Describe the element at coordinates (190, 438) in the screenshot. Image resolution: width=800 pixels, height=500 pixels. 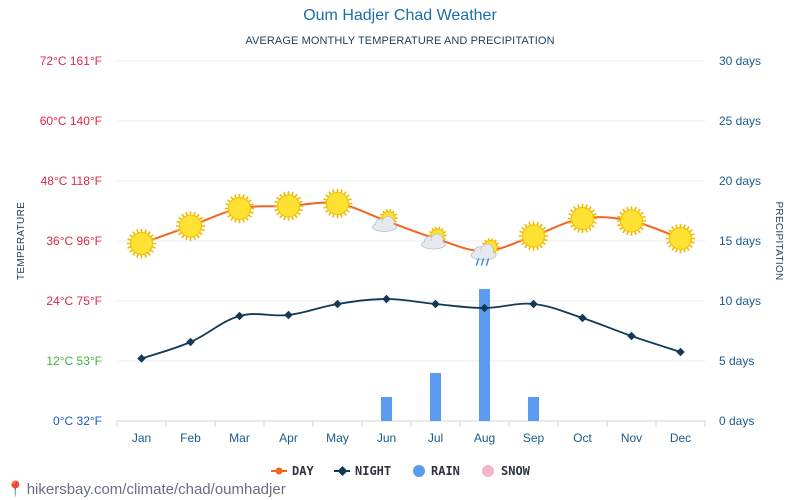
I see `x-tick-label: Feb` at that location.